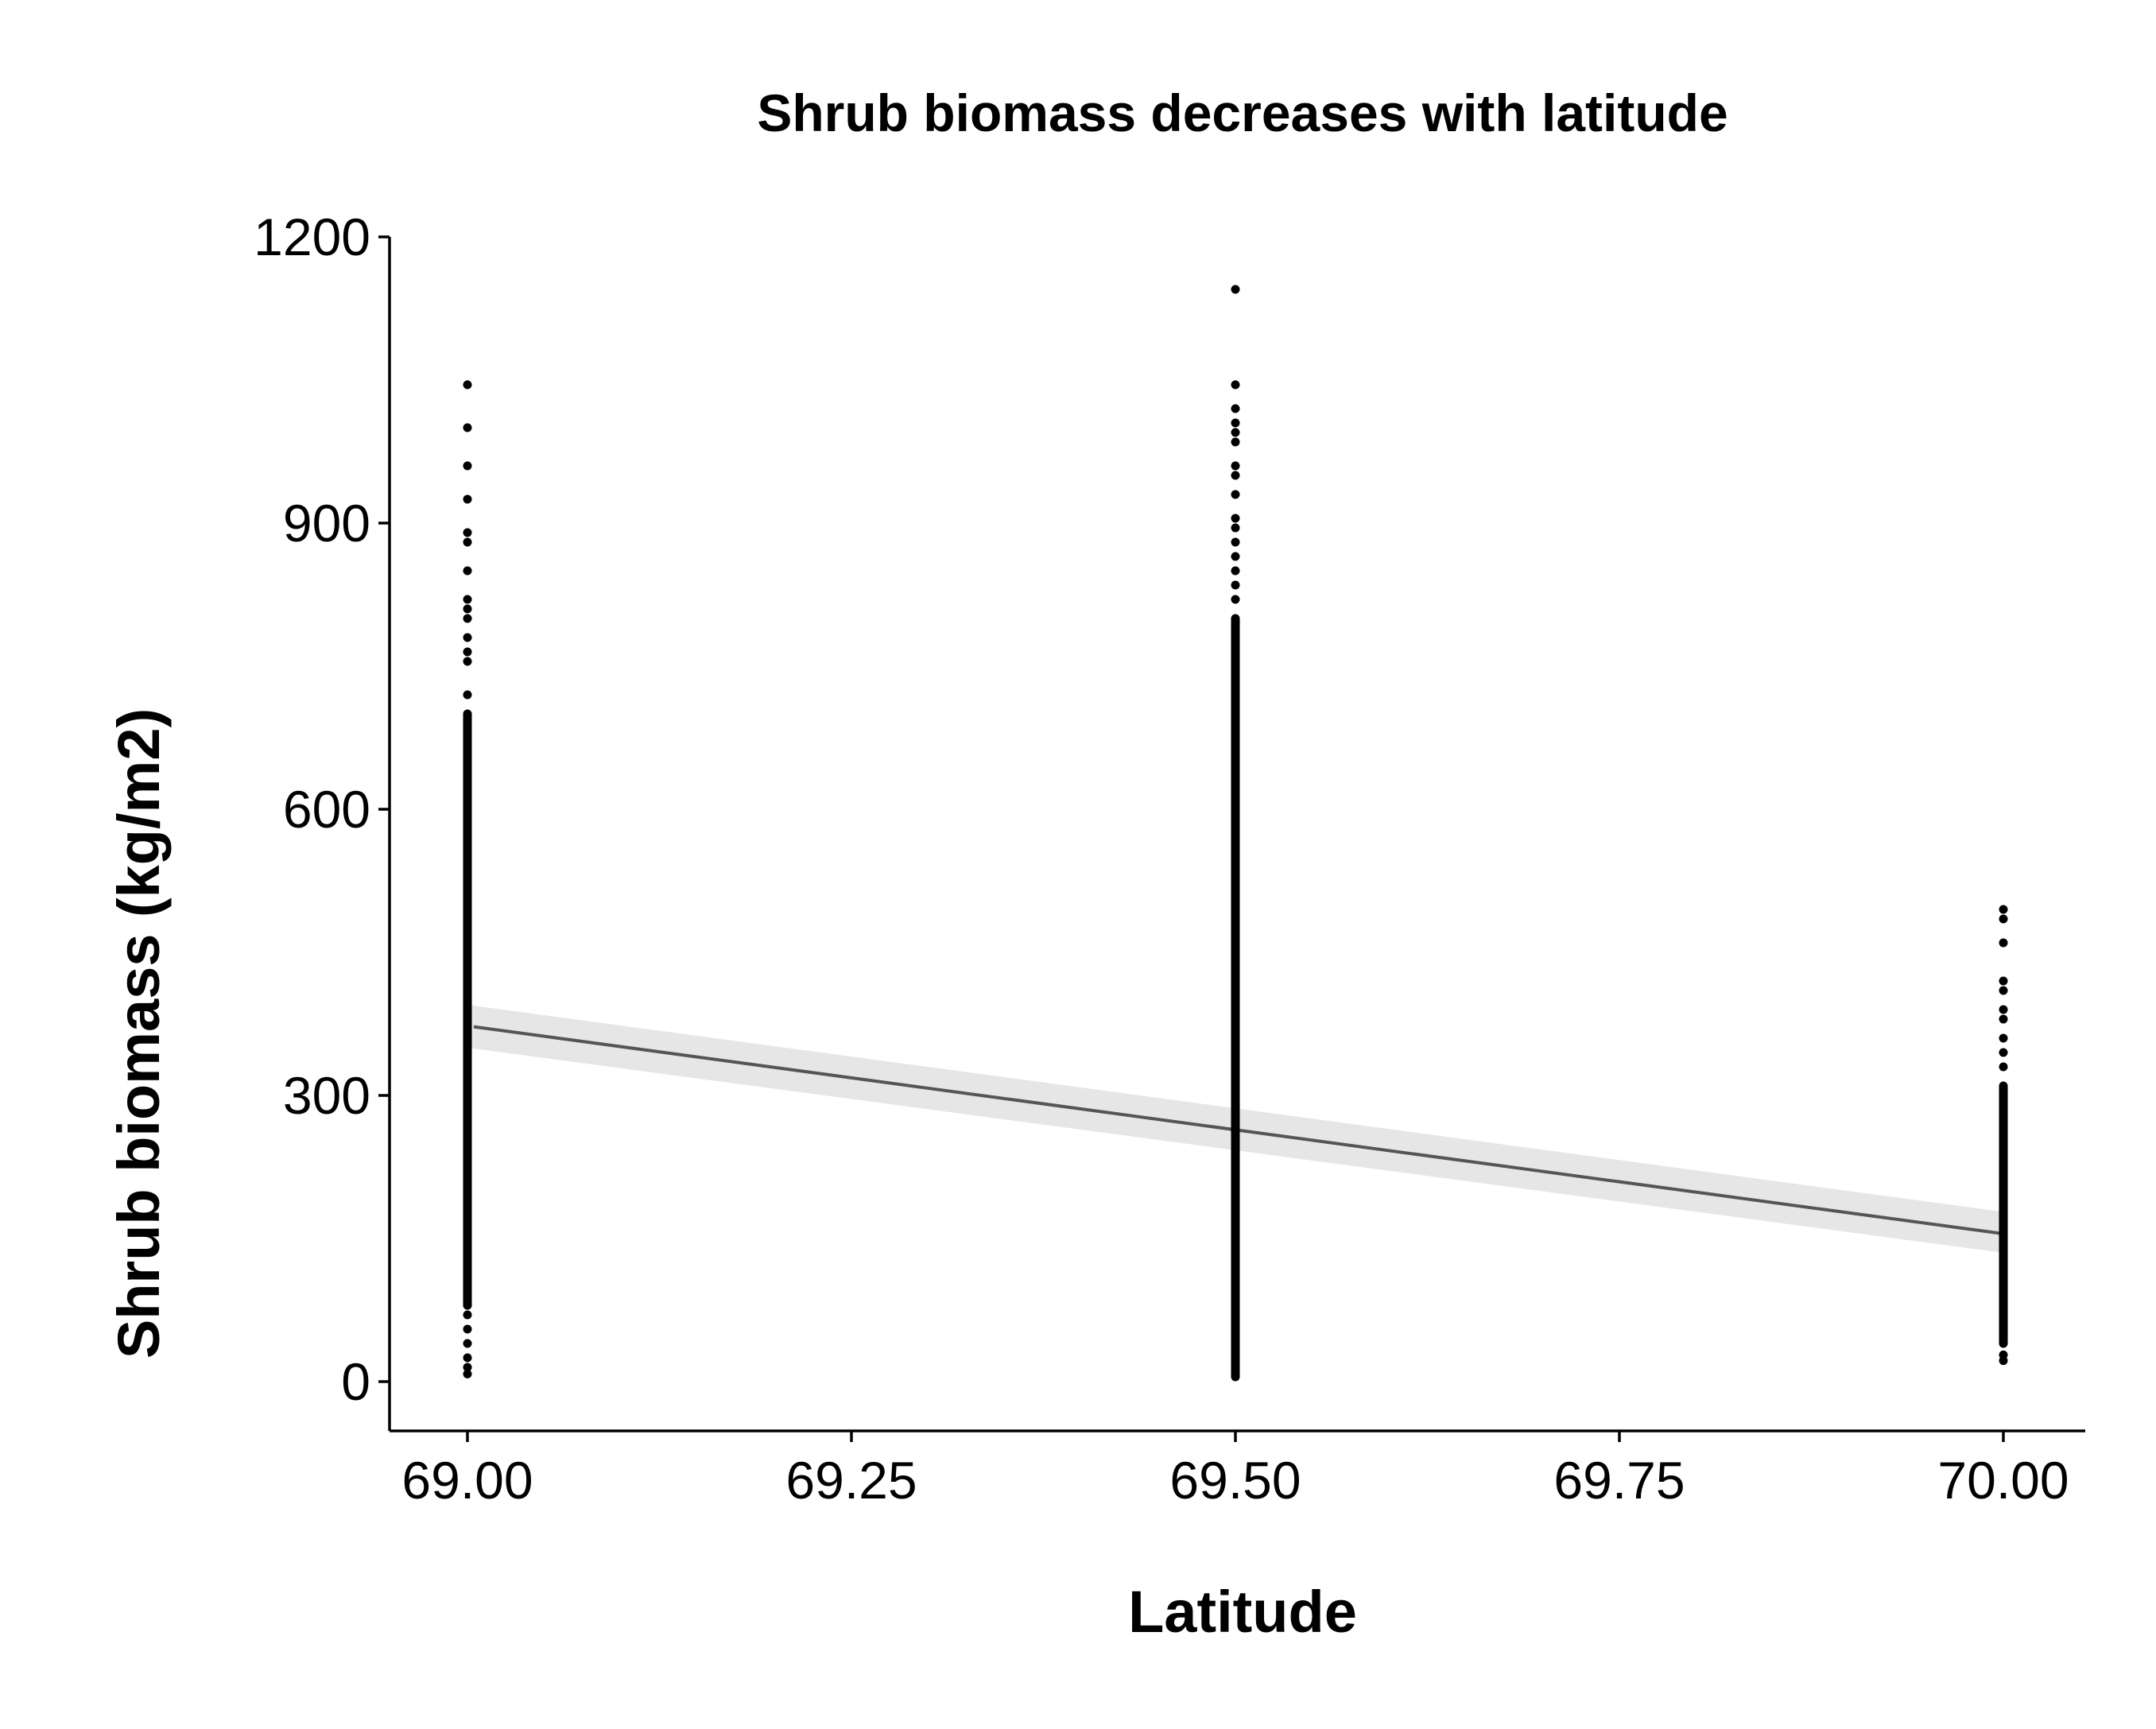 This screenshot has width=2156, height=1729. Describe the element at coordinates (326, 1095) in the screenshot. I see `y-tick-label: 300` at that location.